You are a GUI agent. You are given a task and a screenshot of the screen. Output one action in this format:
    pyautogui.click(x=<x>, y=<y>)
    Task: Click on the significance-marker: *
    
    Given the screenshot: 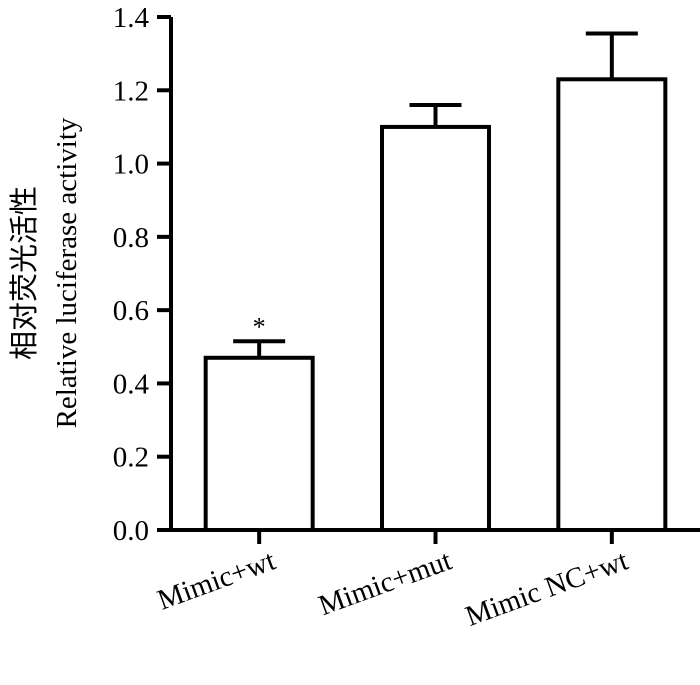 What is the action you would take?
    pyautogui.click(x=259, y=326)
    